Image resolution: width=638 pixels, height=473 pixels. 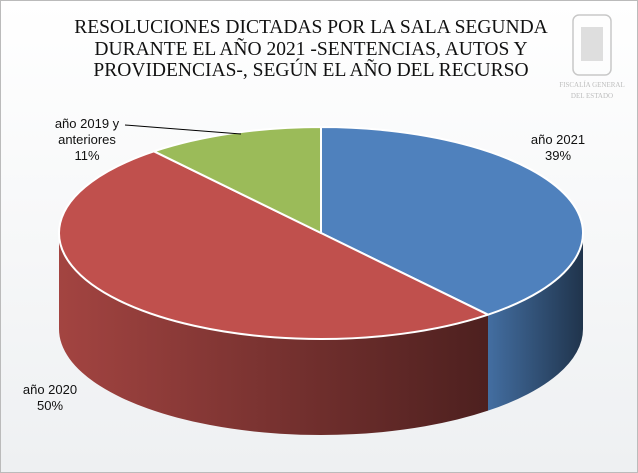 I want to click on data-label: año 2019 y anteriores 11%, so click(x=87, y=140).